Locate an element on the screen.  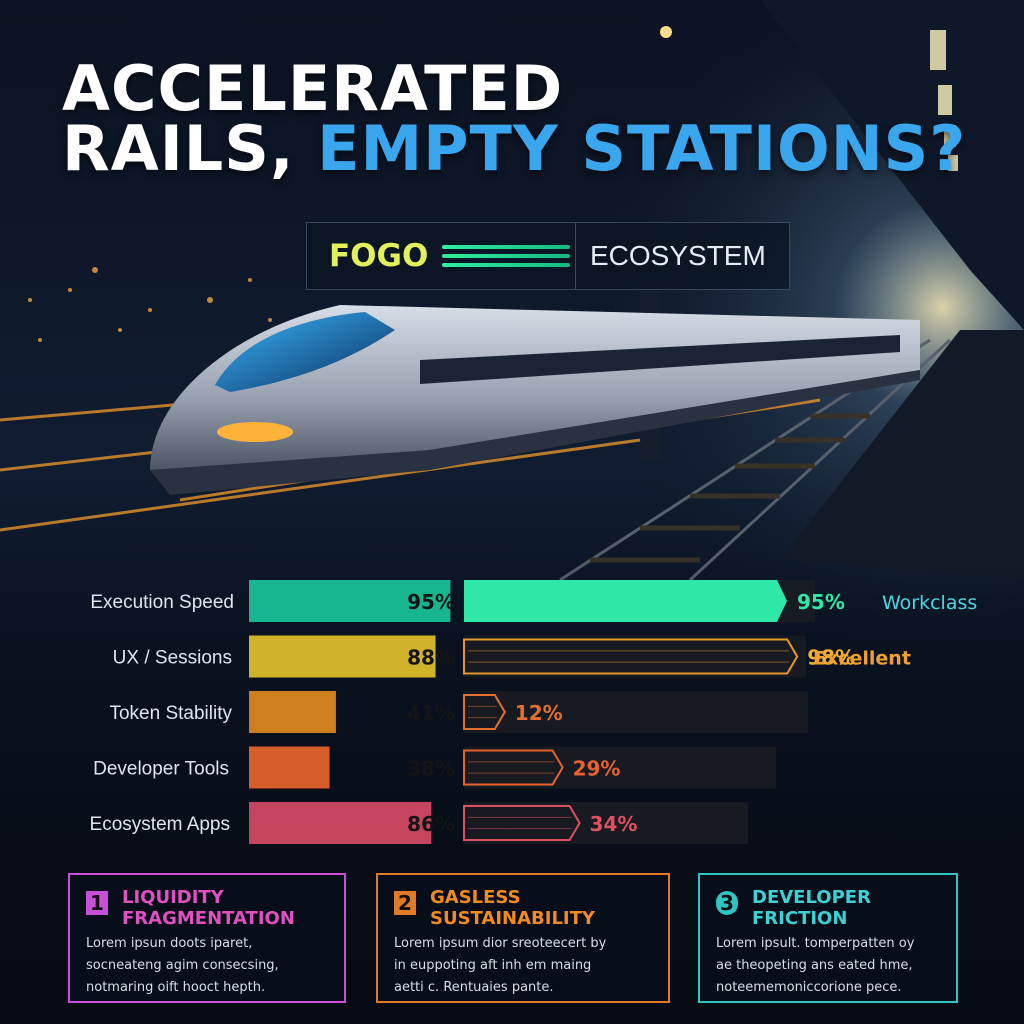
panel-body-line: Lorem ipsult. tomperpatten oy is located at coordinates (815, 943).